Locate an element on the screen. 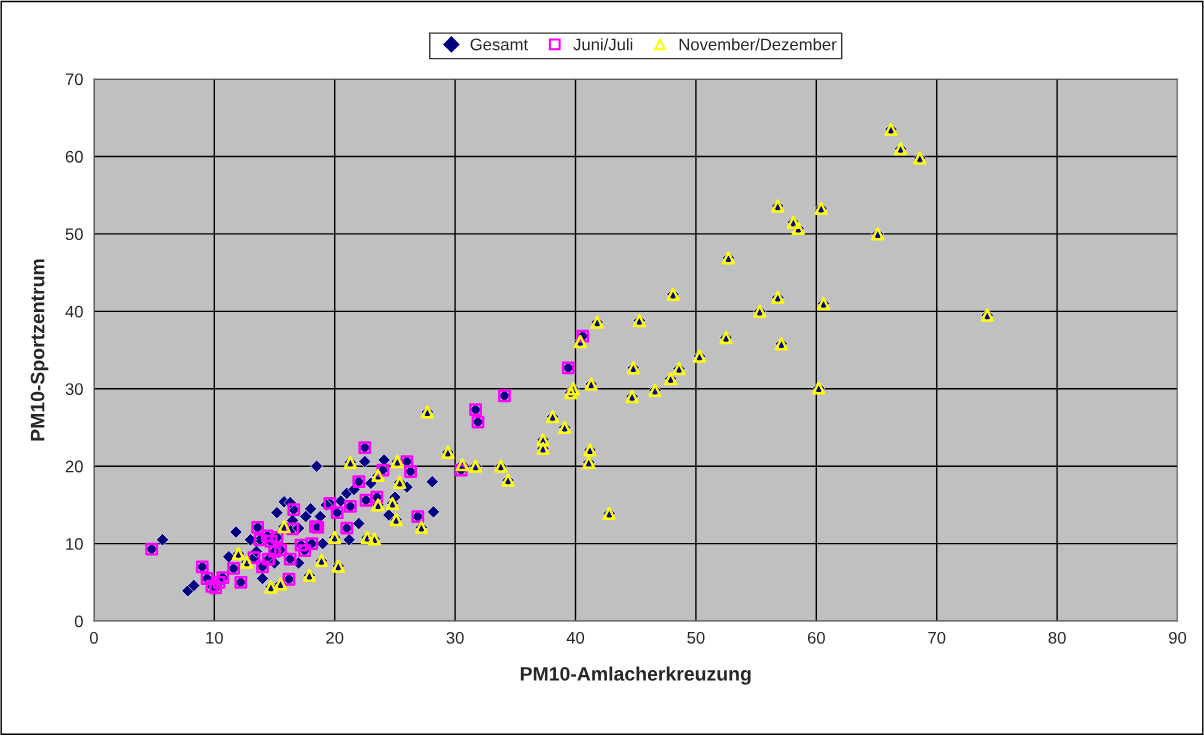  x-tick-label: 60 is located at coordinates (816, 637).